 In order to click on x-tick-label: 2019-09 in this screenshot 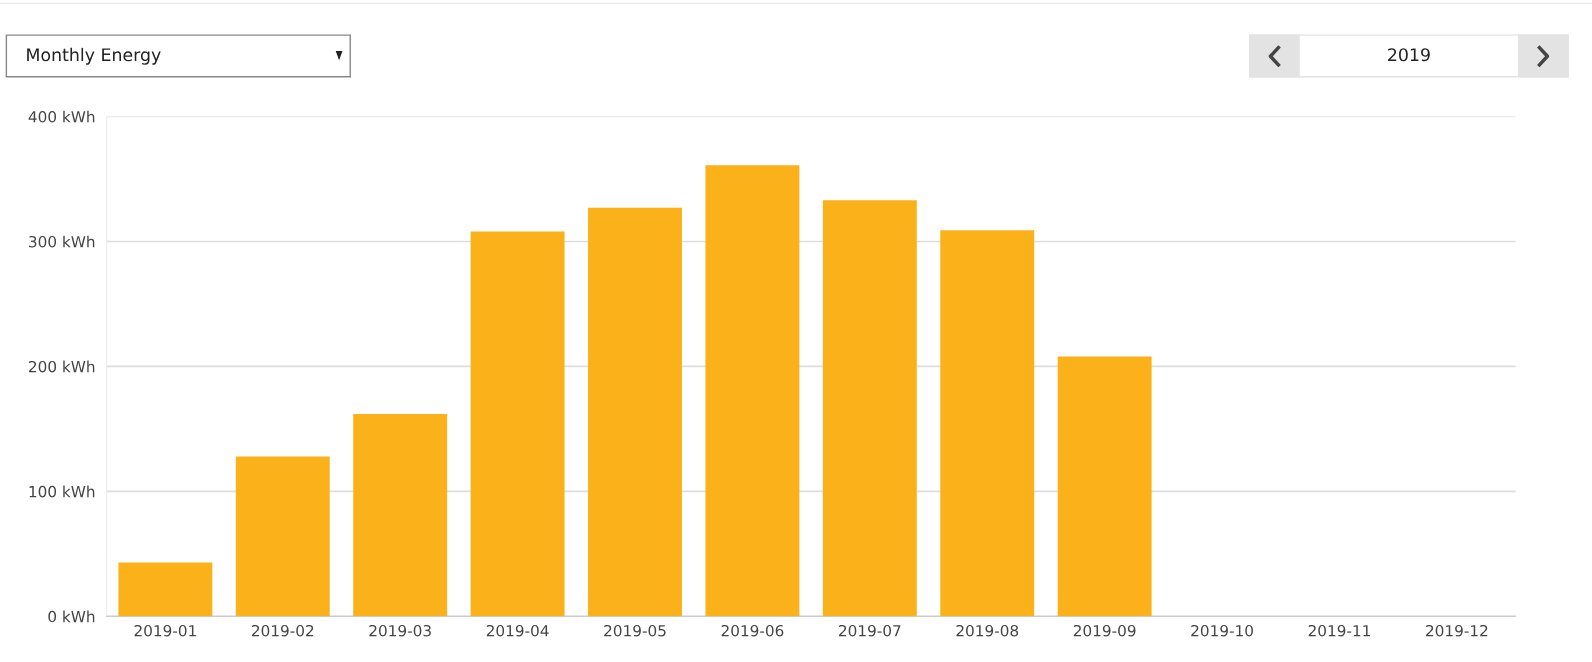, I will do `click(1104, 630)`.